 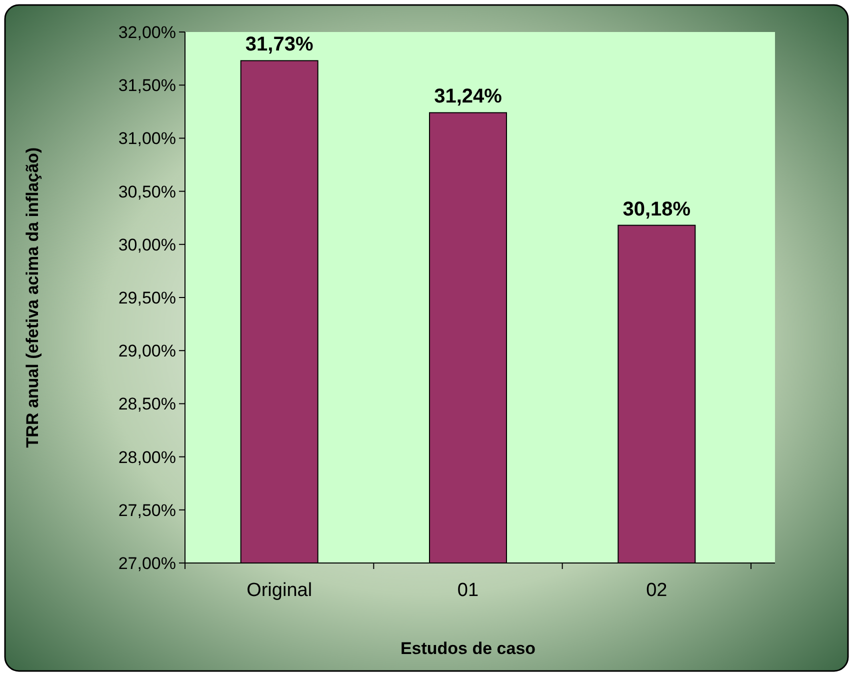 What do you see at coordinates (147, 351) in the screenshot?
I see `y-tick-label: 29,00%` at bounding box center [147, 351].